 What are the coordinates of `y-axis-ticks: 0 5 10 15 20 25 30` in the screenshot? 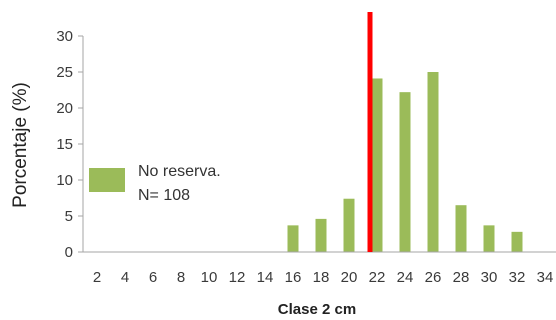 It's located at (69, 144).